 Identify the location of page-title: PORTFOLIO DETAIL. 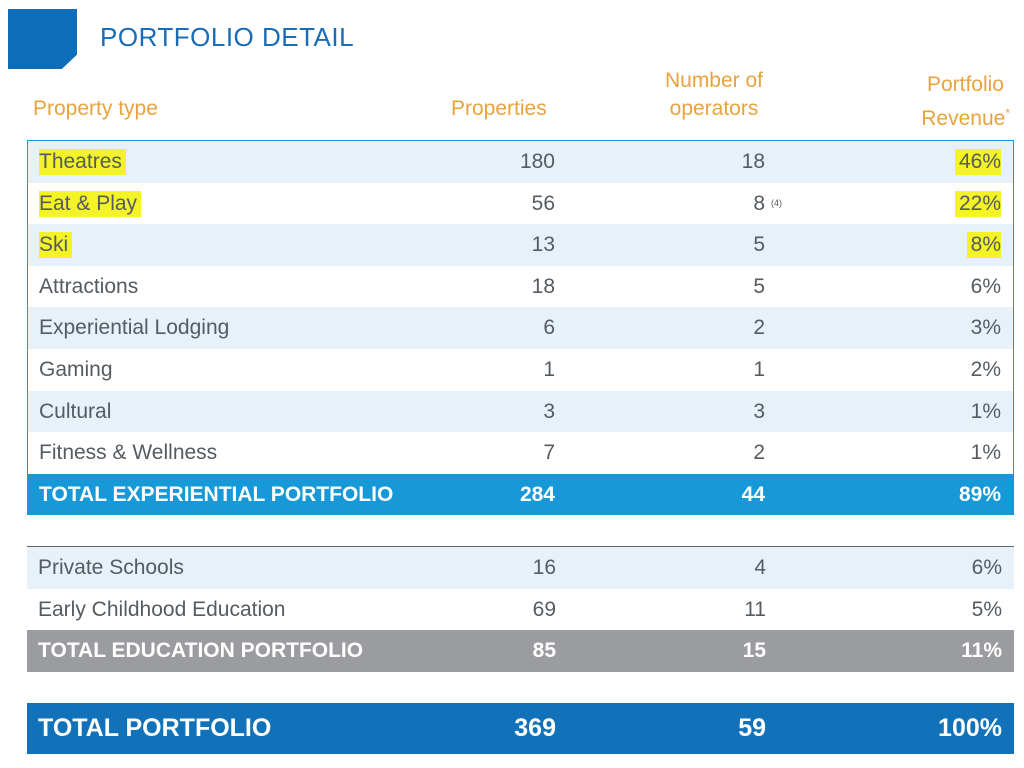
(227, 37).